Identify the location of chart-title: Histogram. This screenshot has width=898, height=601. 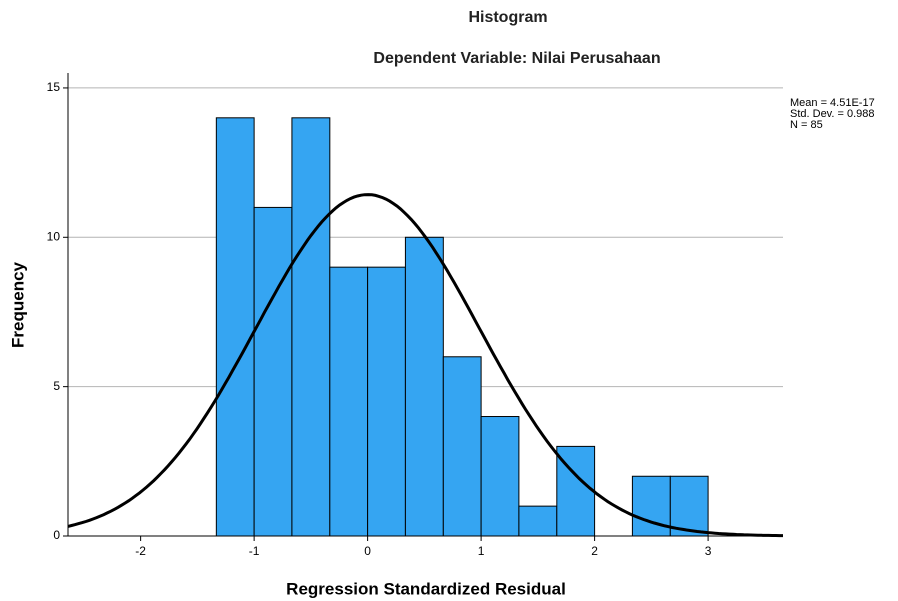
(507, 17).